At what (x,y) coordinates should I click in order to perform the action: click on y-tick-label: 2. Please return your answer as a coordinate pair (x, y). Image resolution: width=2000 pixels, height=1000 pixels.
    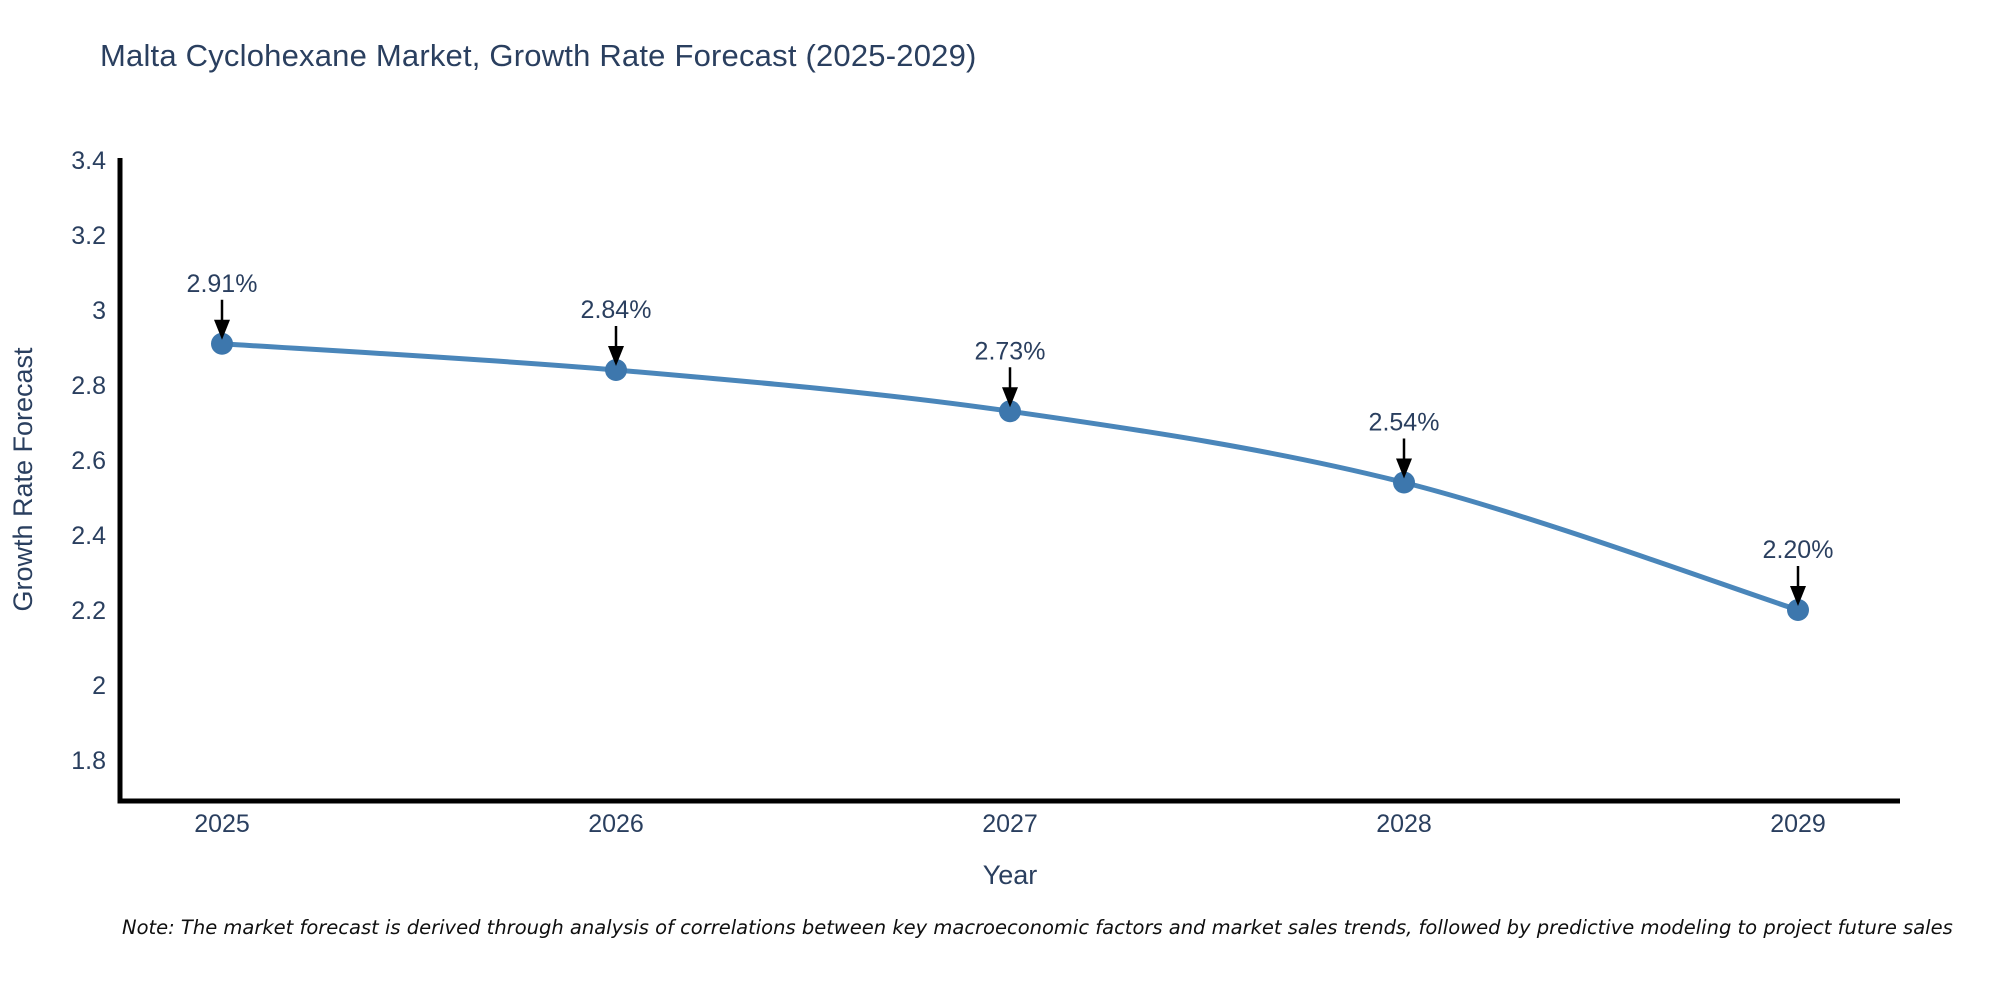
    Looking at the image, I should click on (99, 686).